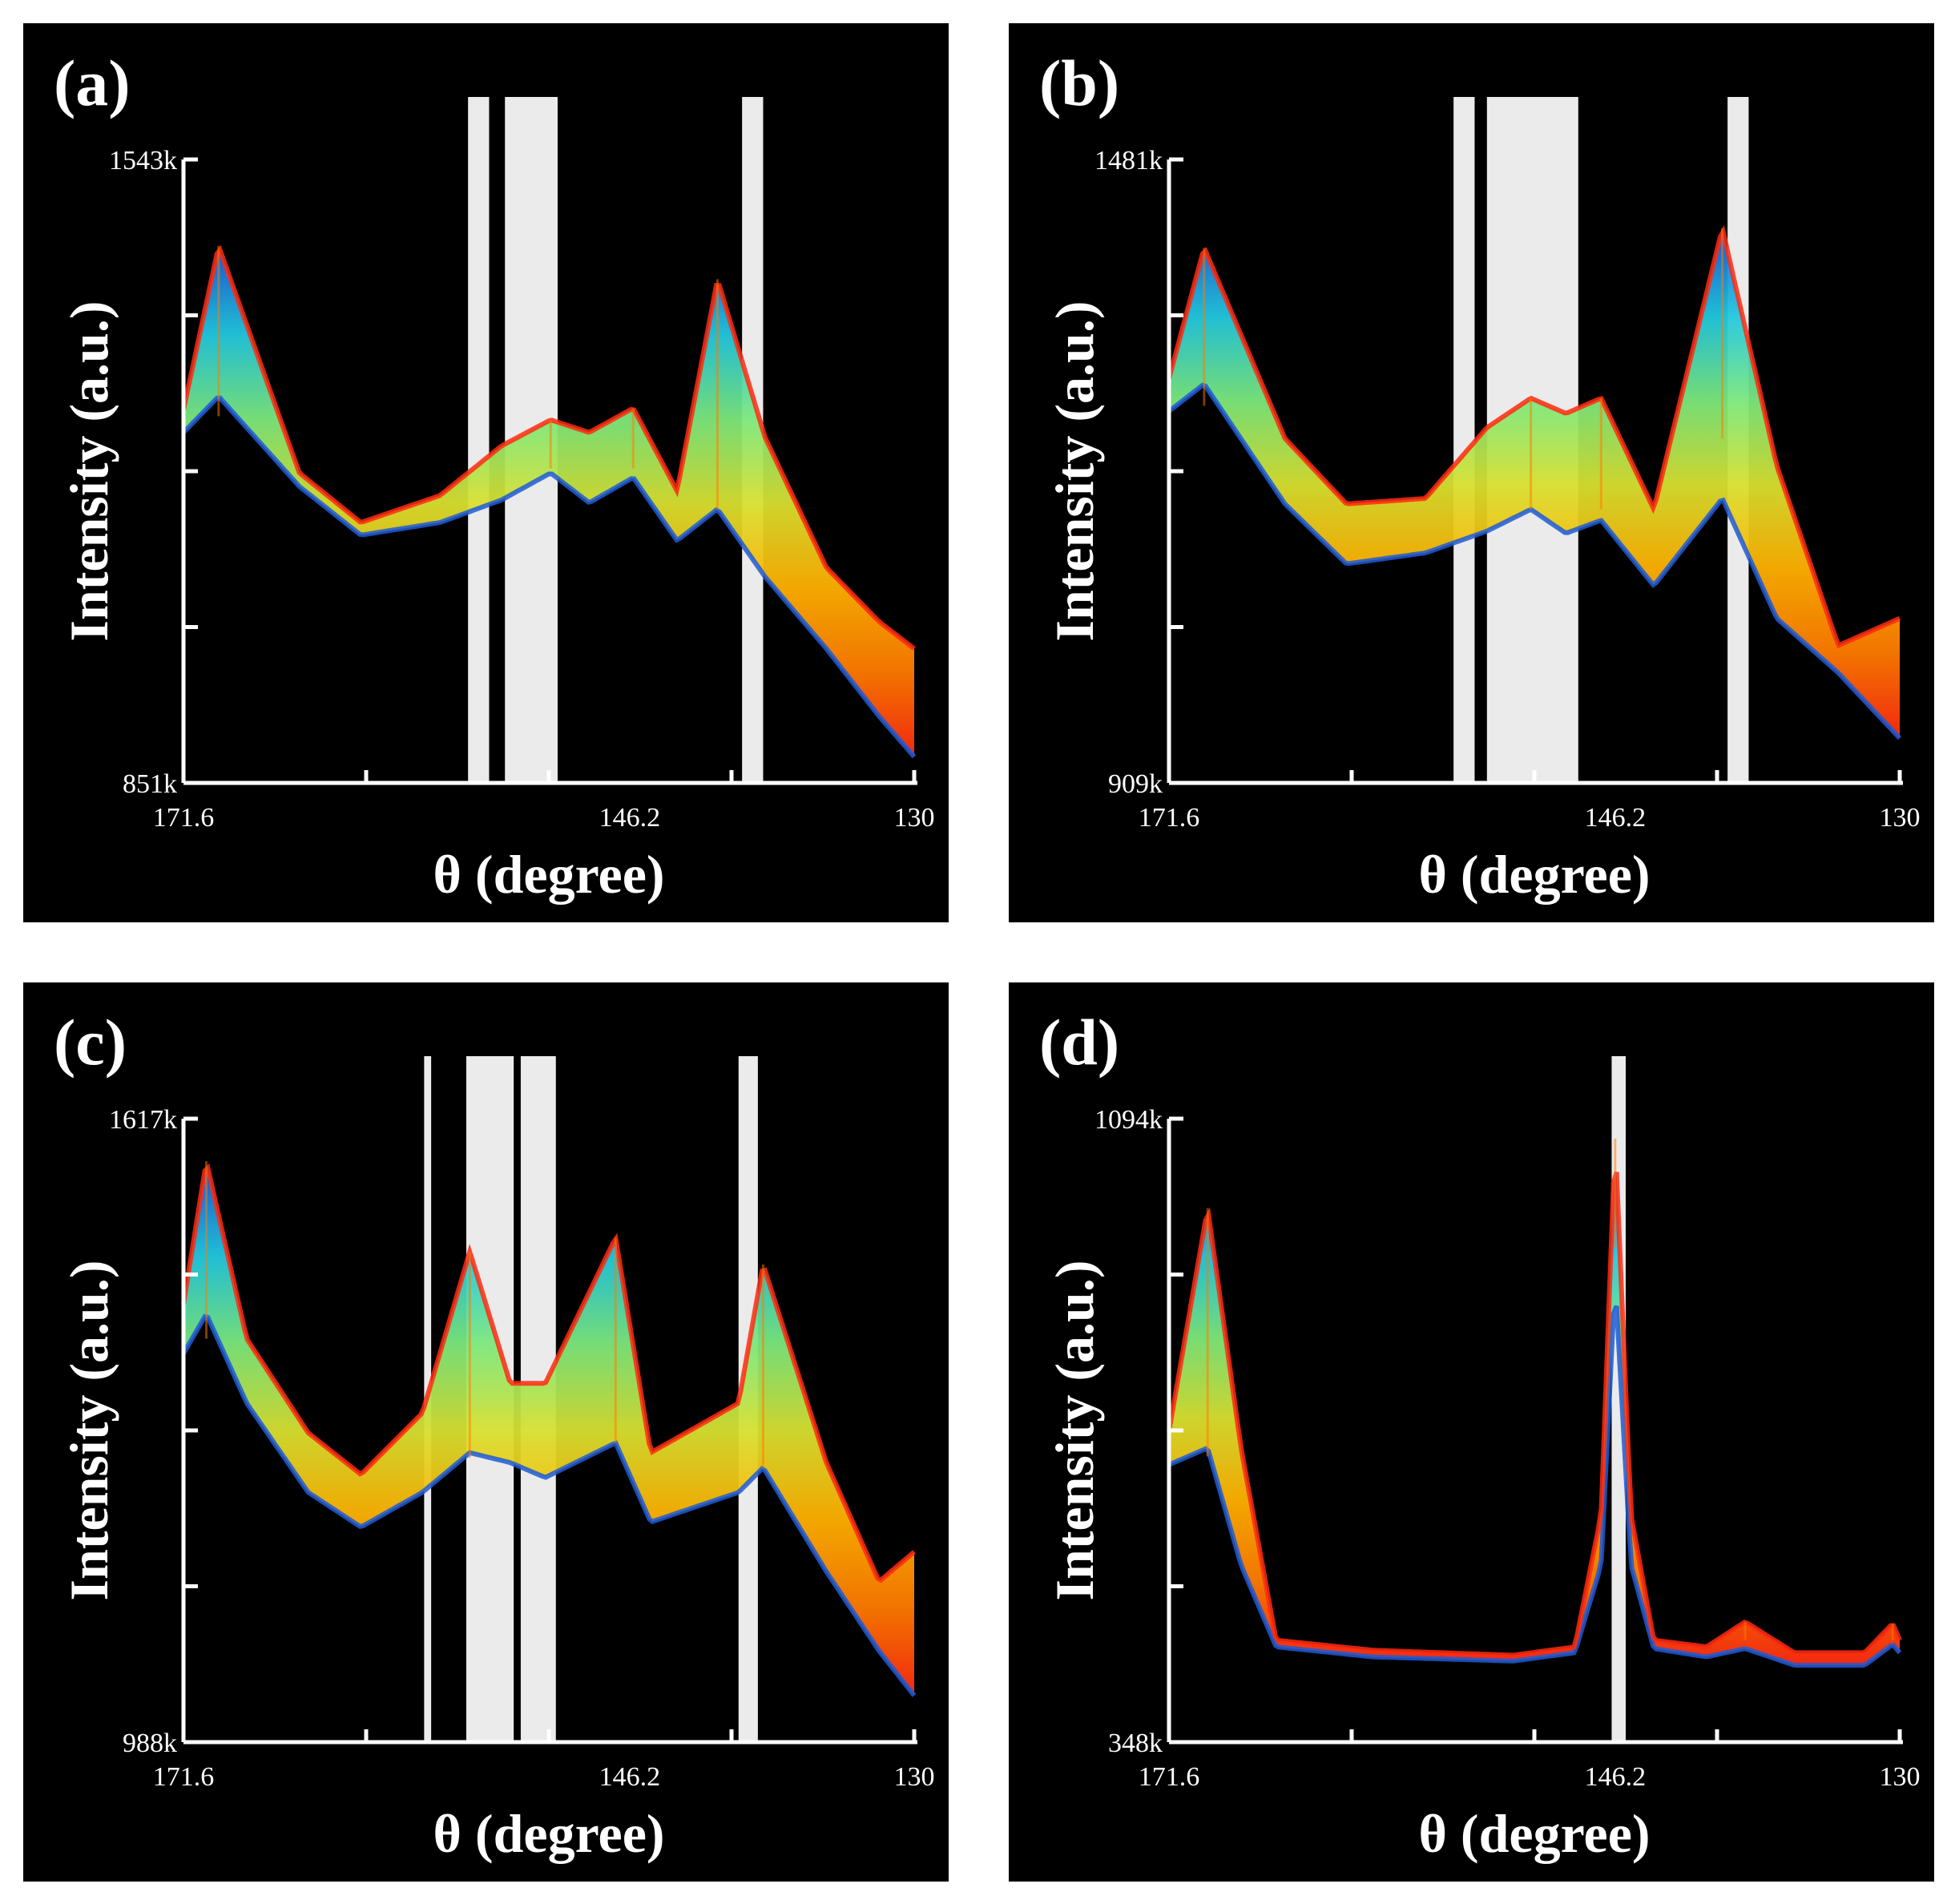 Image resolution: width=1951 pixels, height=1904 pixels. What do you see at coordinates (150, 1744) in the screenshot?
I see `y-tick-label-bottom: 988k` at bounding box center [150, 1744].